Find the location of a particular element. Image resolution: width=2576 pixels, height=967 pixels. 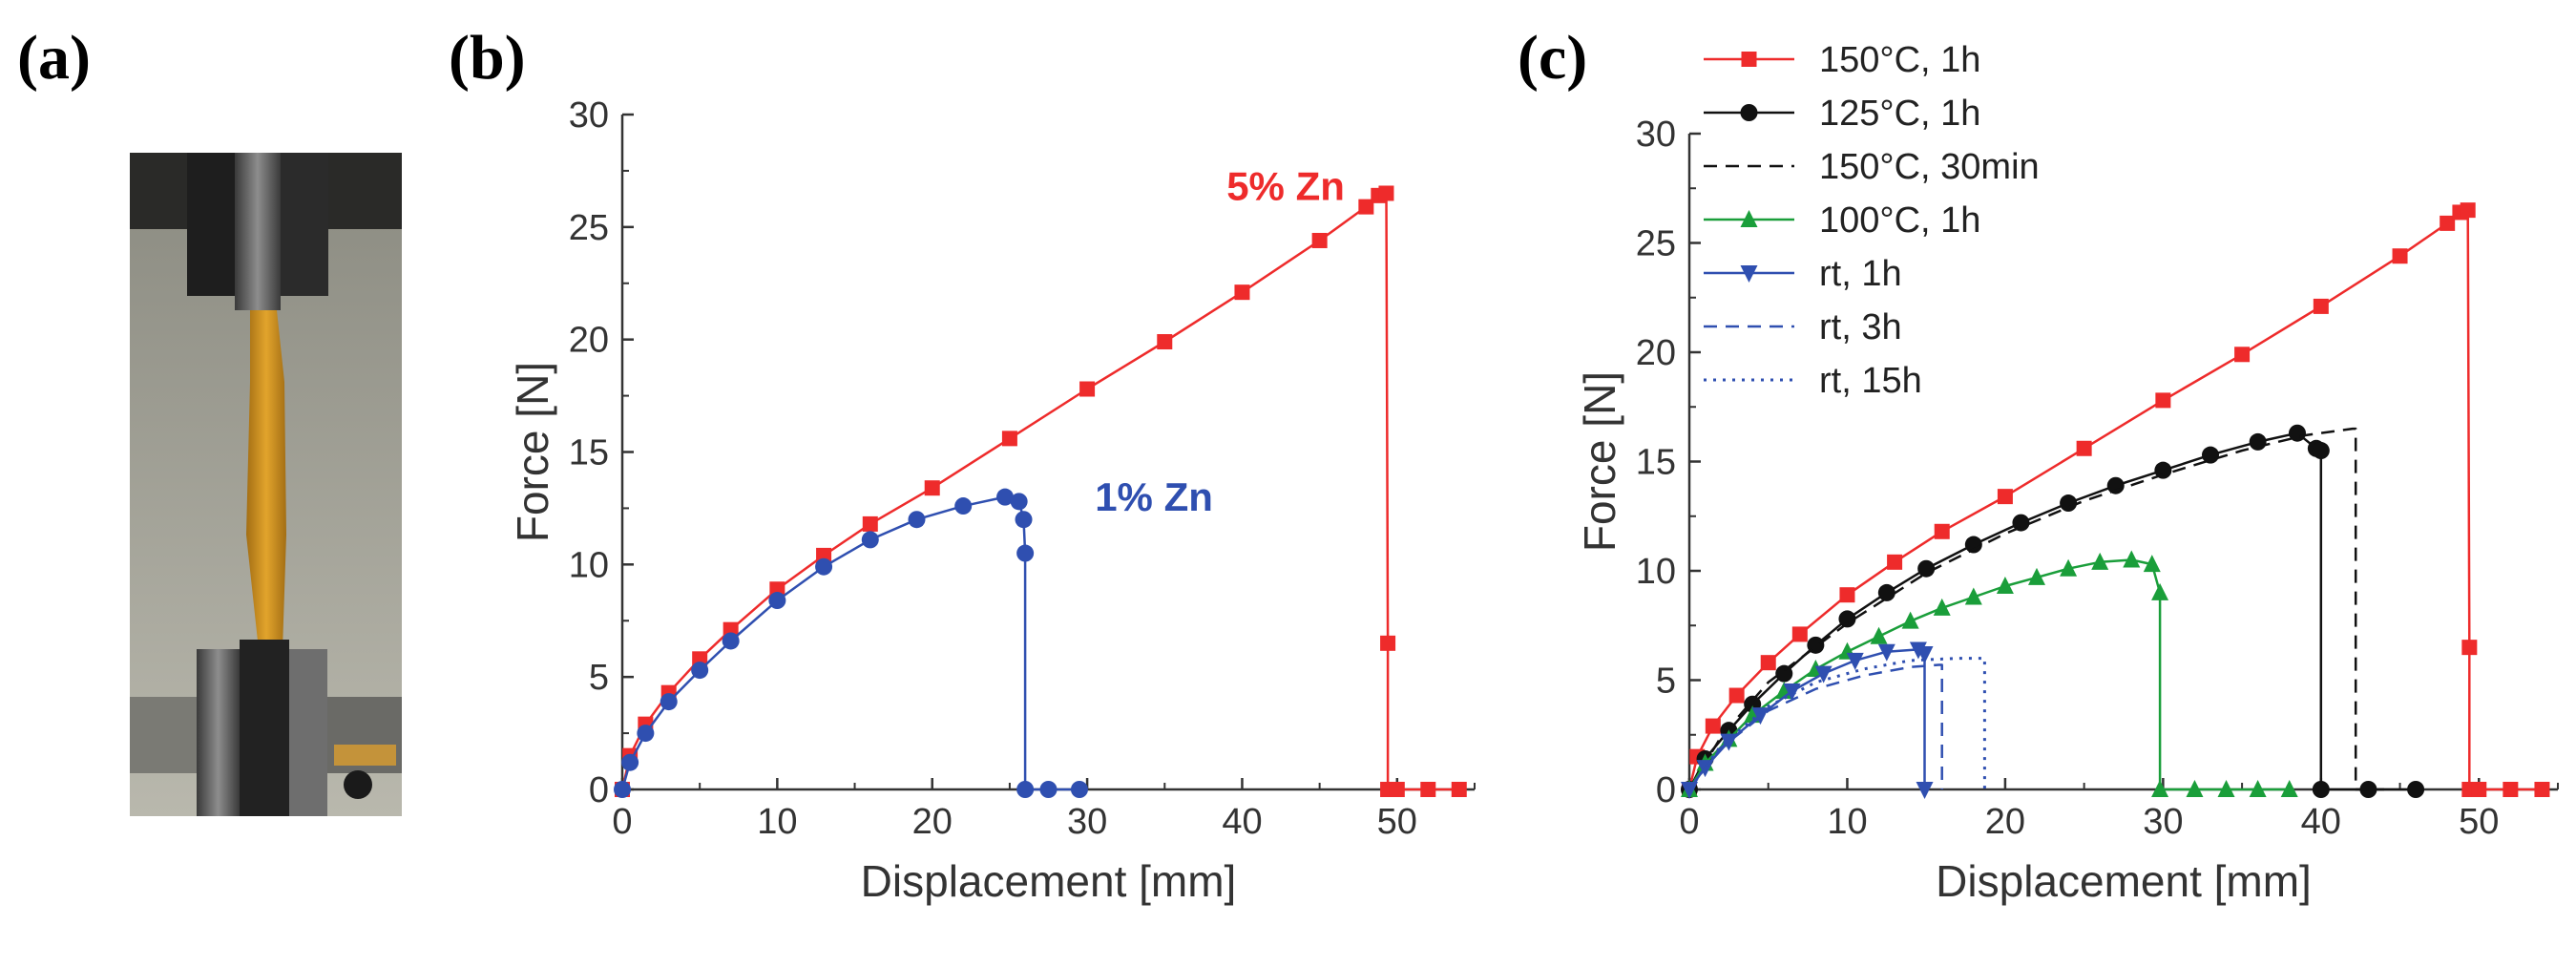

upper-jaw-center is located at coordinates (258, 231).